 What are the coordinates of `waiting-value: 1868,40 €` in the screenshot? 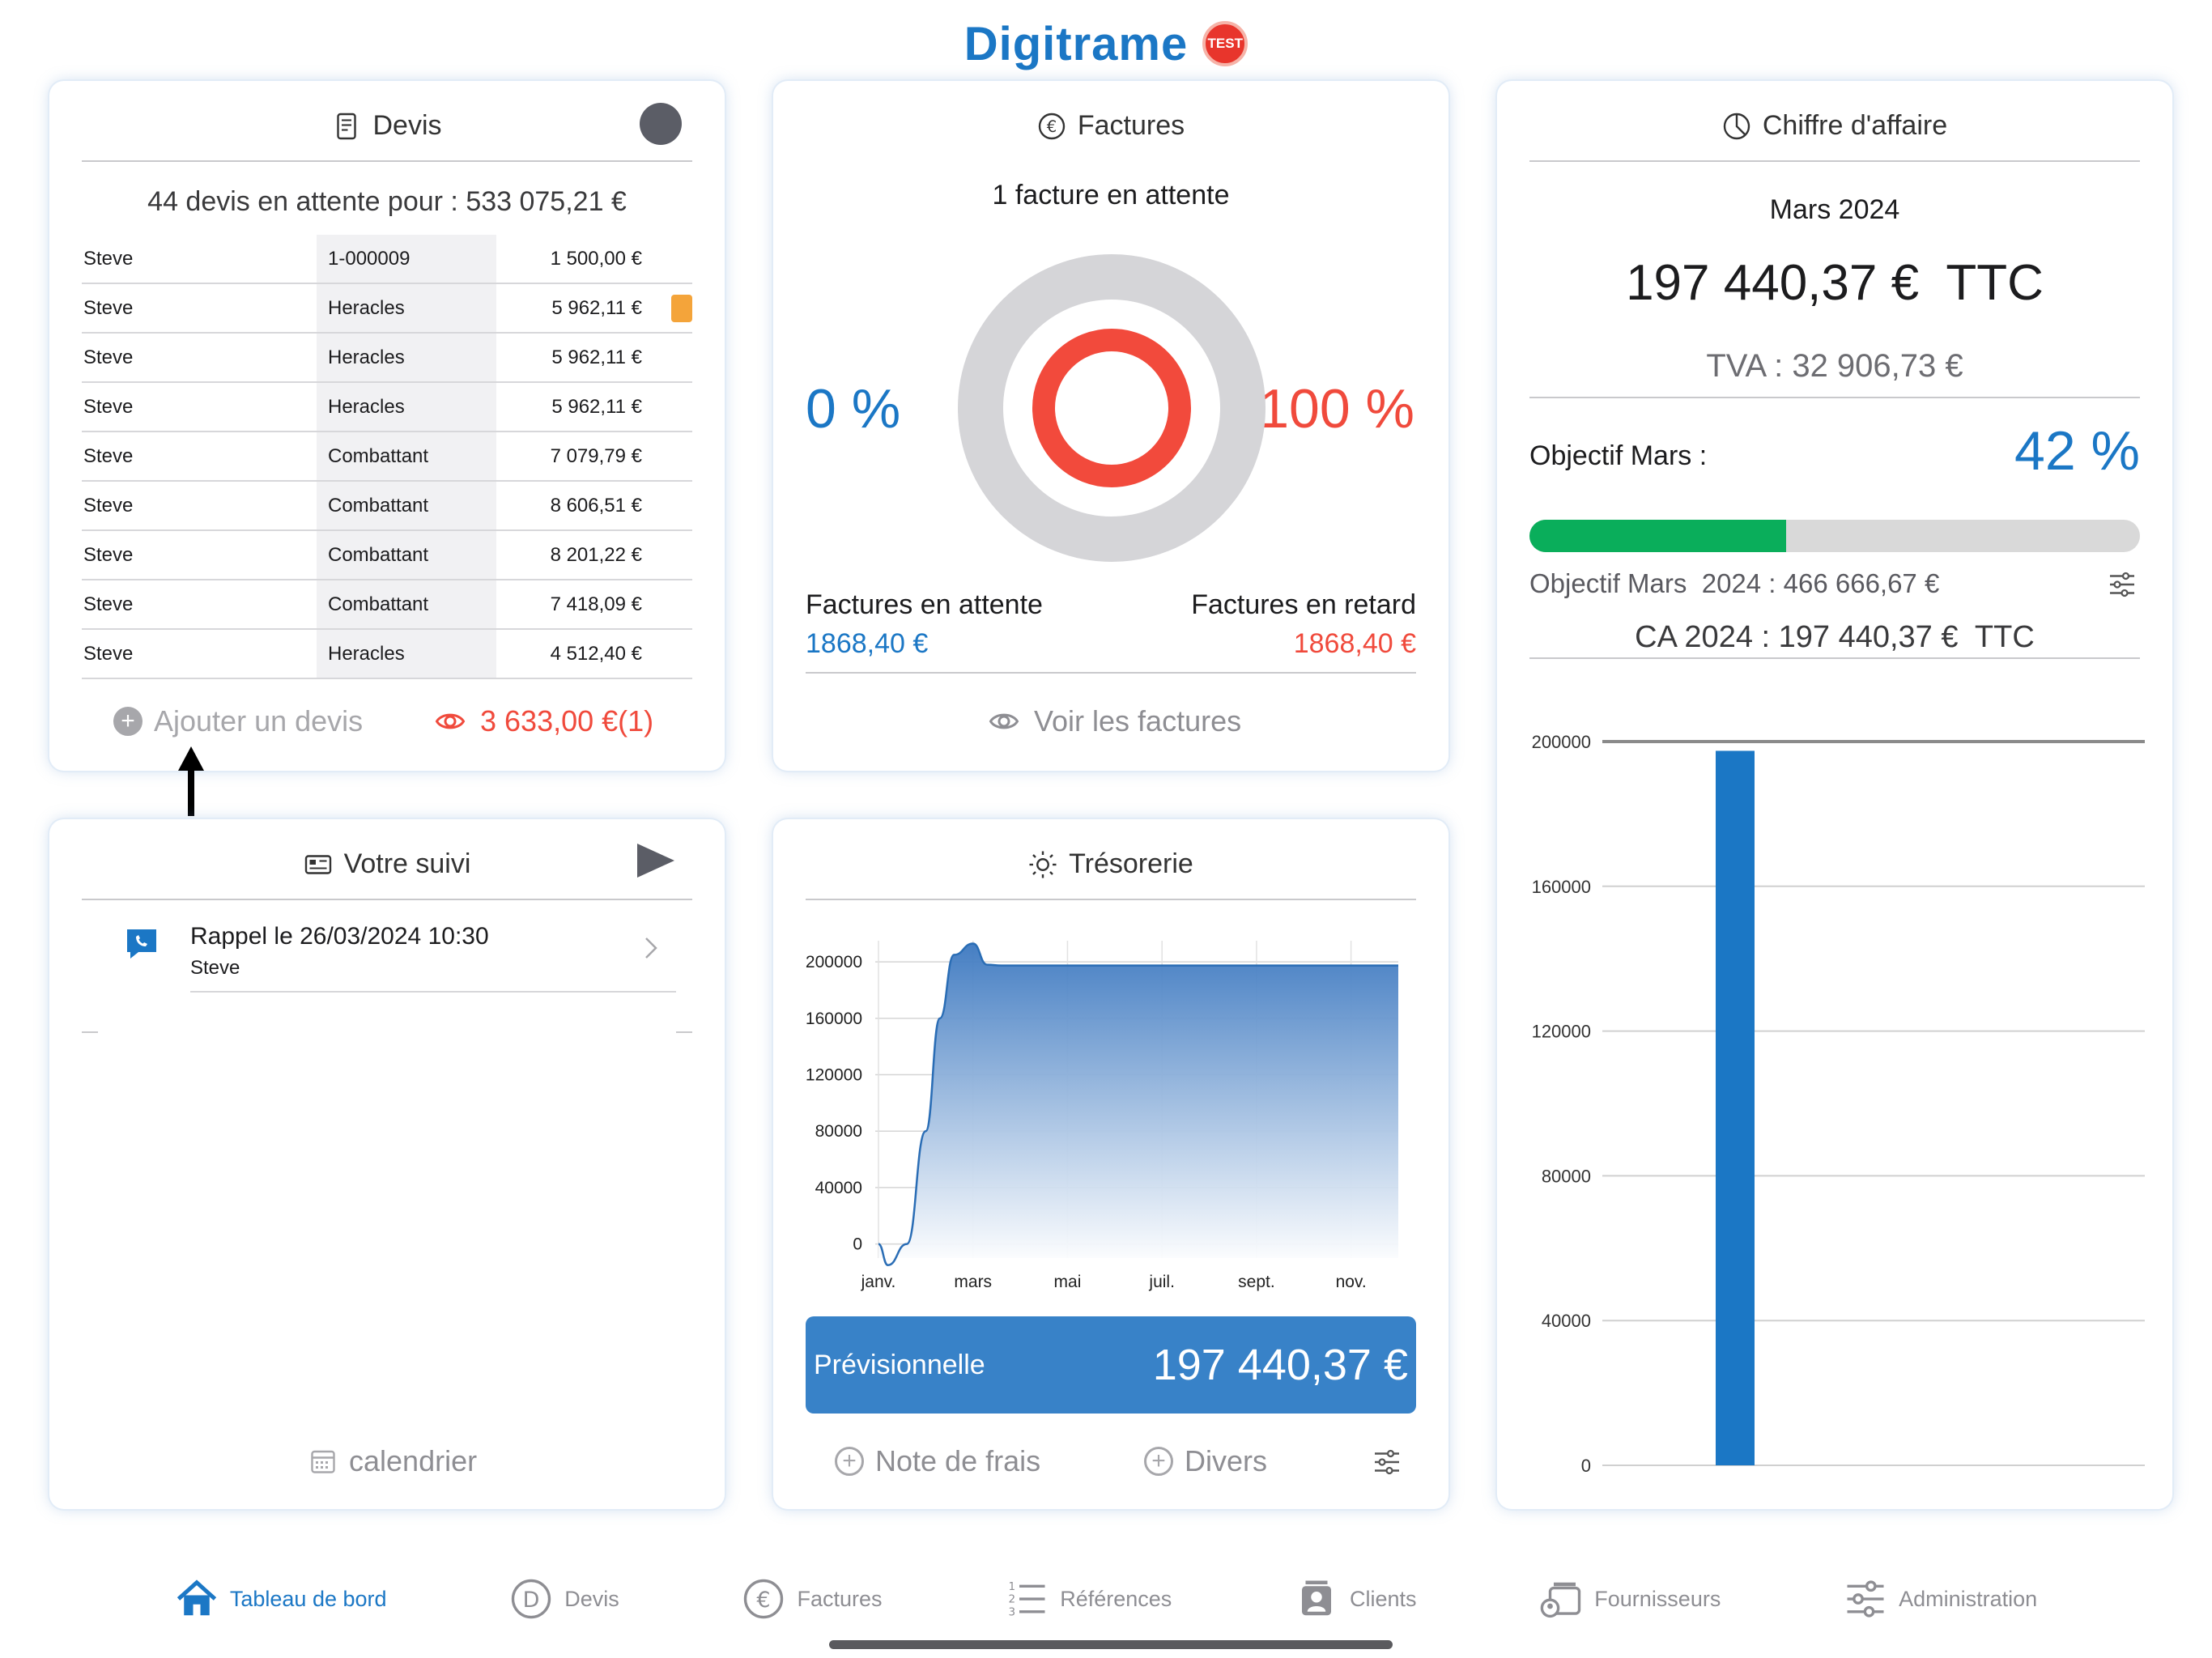 It's located at (868, 643).